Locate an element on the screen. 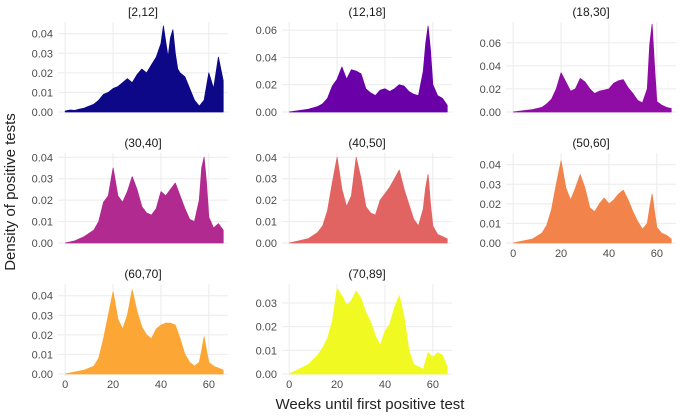  panel-0: [2,12] 0.00 0.01 0.02 0.03 0.04 is located at coordinates (130, 62).